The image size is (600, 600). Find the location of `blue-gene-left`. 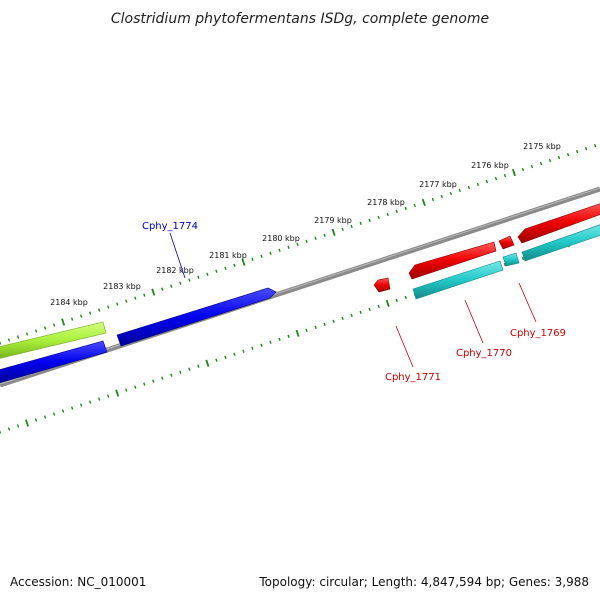

blue-gene-left is located at coordinates (54, 362).